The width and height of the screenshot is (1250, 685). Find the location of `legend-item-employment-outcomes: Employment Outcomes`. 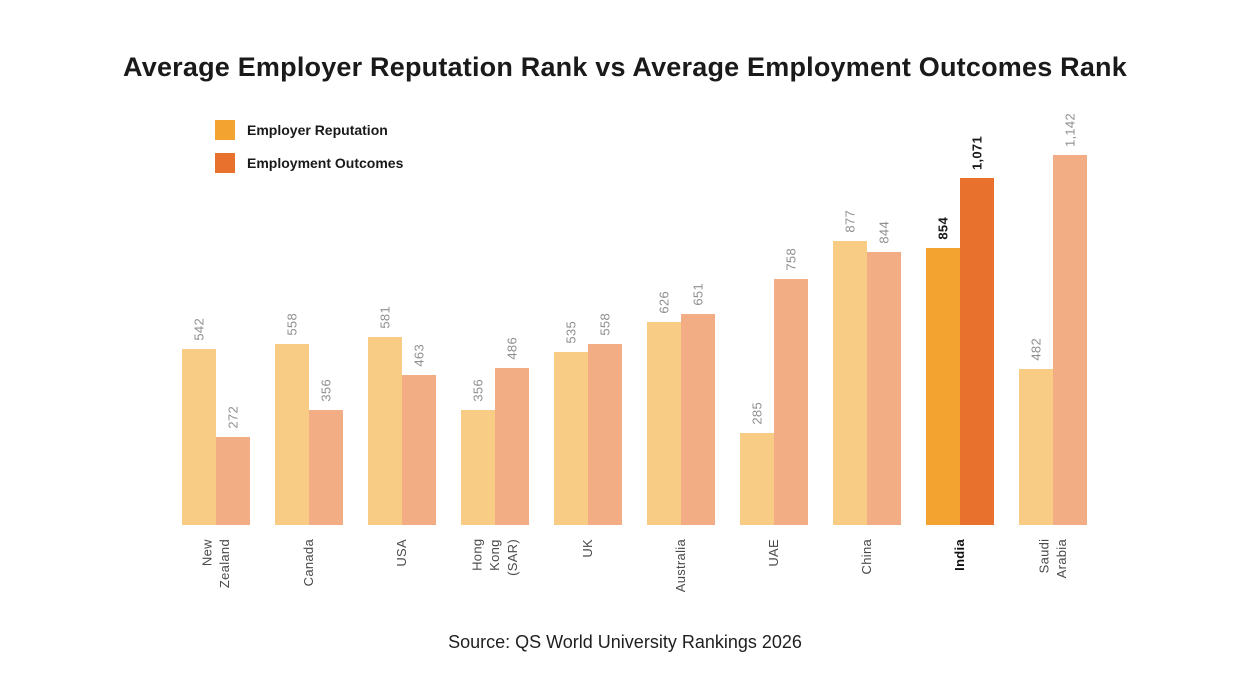

legend-item-employment-outcomes: Employment Outcomes is located at coordinates (309, 163).